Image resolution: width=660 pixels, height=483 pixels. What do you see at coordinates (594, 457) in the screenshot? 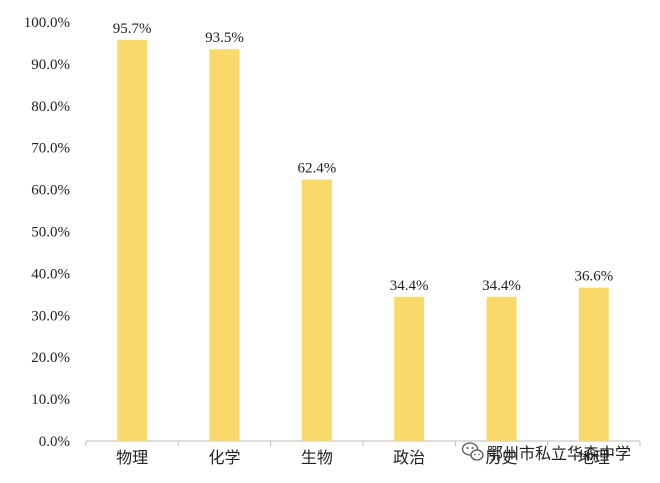
I see `x-tick-label: 地理` at bounding box center [594, 457].